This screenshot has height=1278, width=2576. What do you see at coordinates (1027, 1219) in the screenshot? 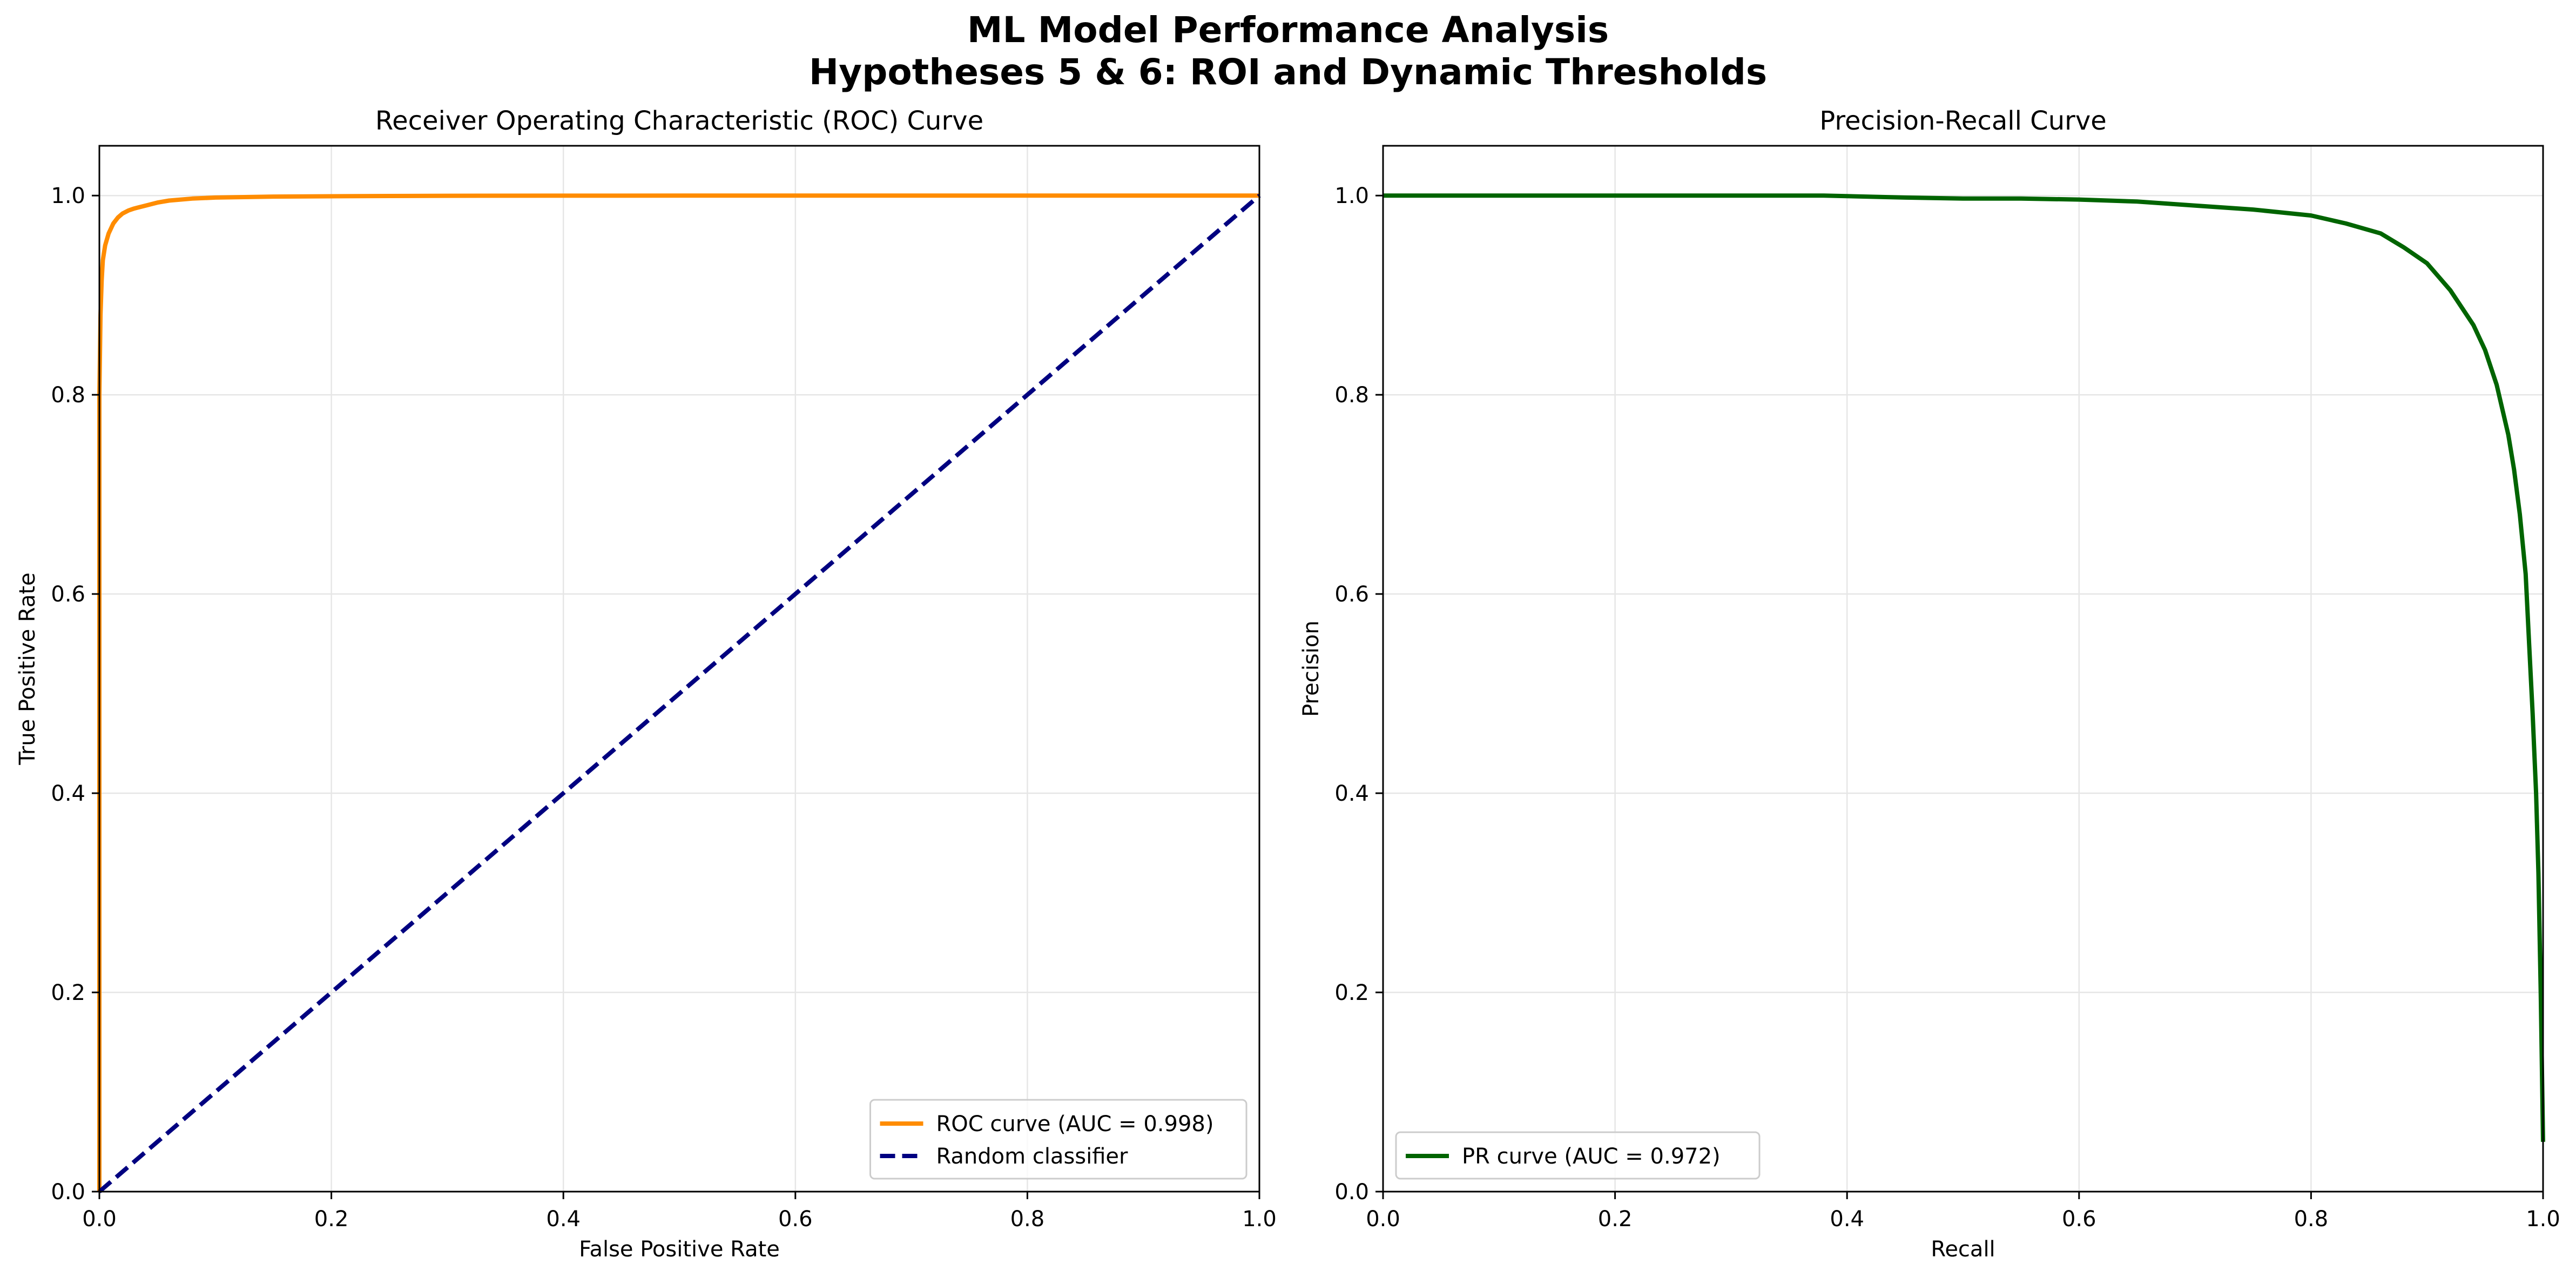
I see `roc-x-tick-label: 0.8` at bounding box center [1027, 1219].